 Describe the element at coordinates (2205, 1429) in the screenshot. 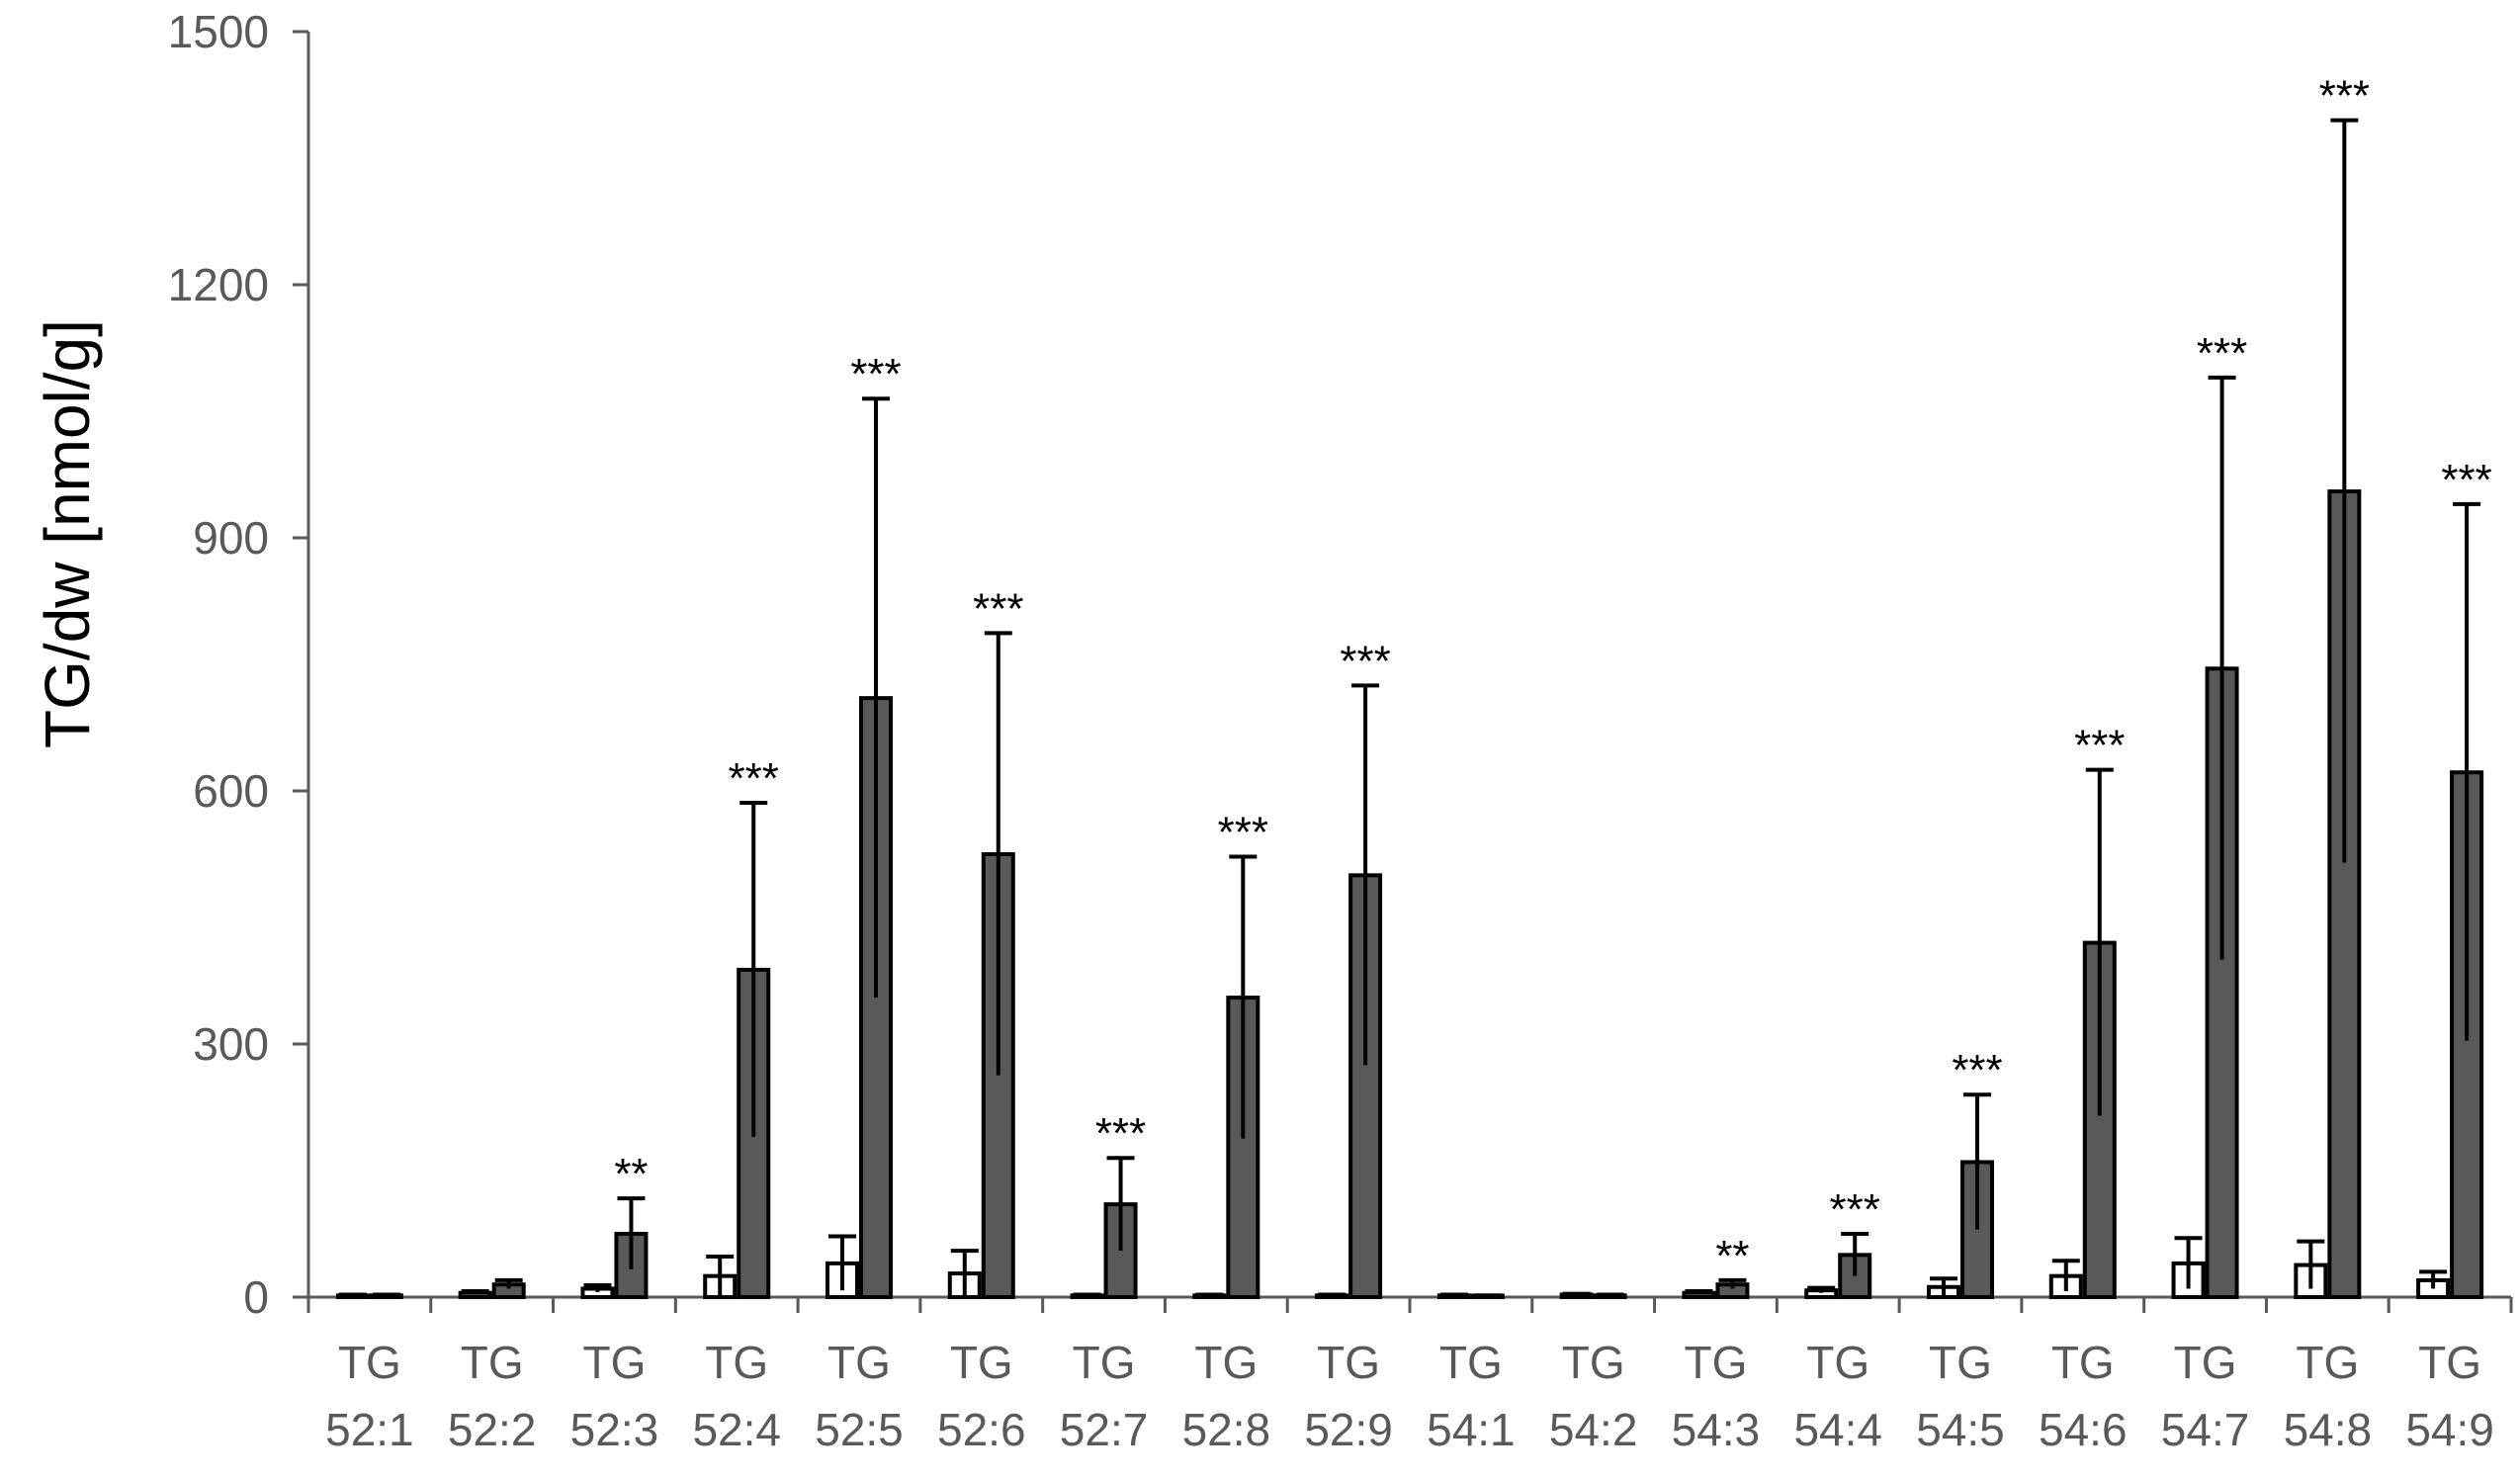

I see `x-tick-label-line2: 54:7` at that location.